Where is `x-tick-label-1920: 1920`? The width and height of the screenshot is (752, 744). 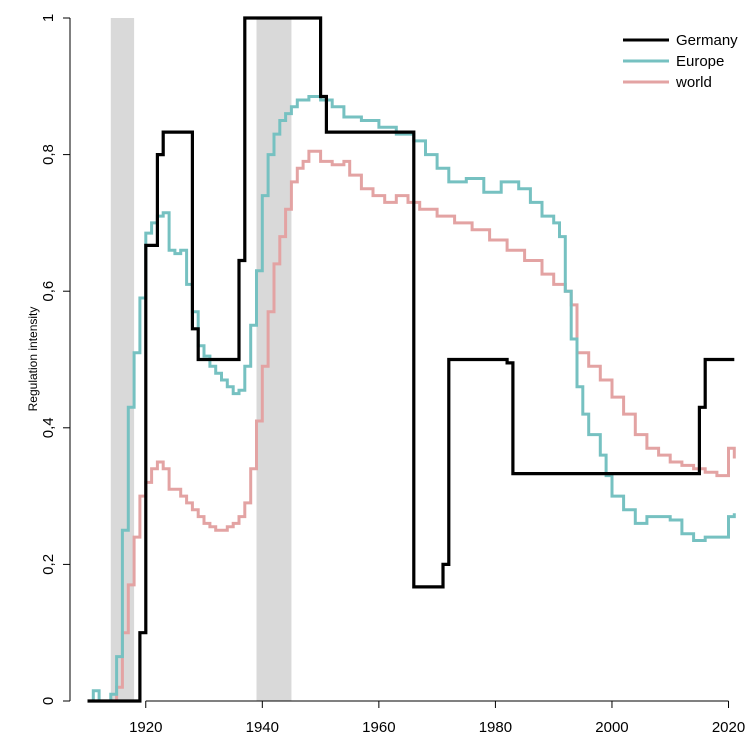
x-tick-label-1920: 1920 is located at coordinates (145, 727).